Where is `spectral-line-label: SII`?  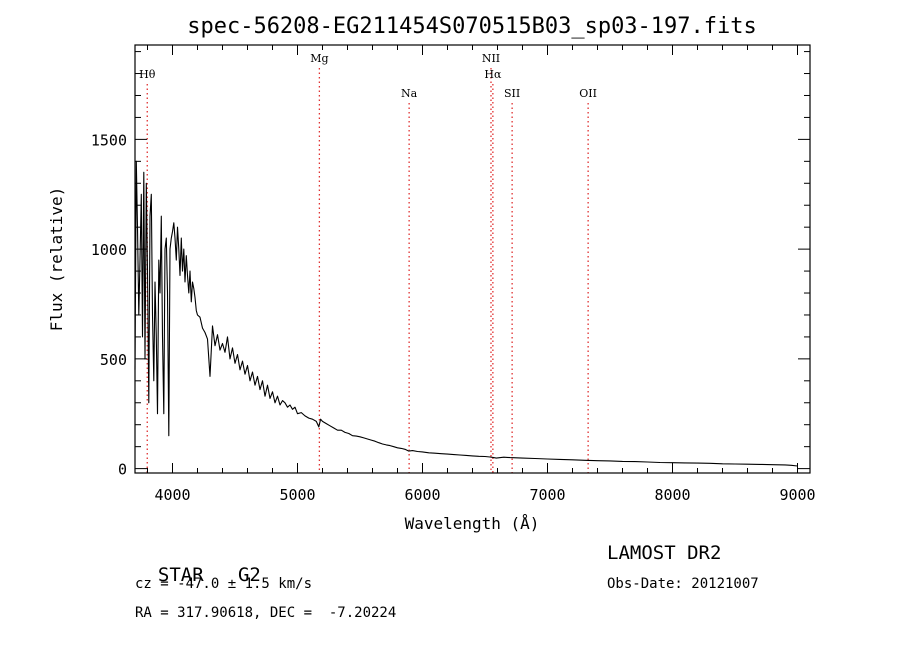 spectral-line-label: SII is located at coordinates (512, 93).